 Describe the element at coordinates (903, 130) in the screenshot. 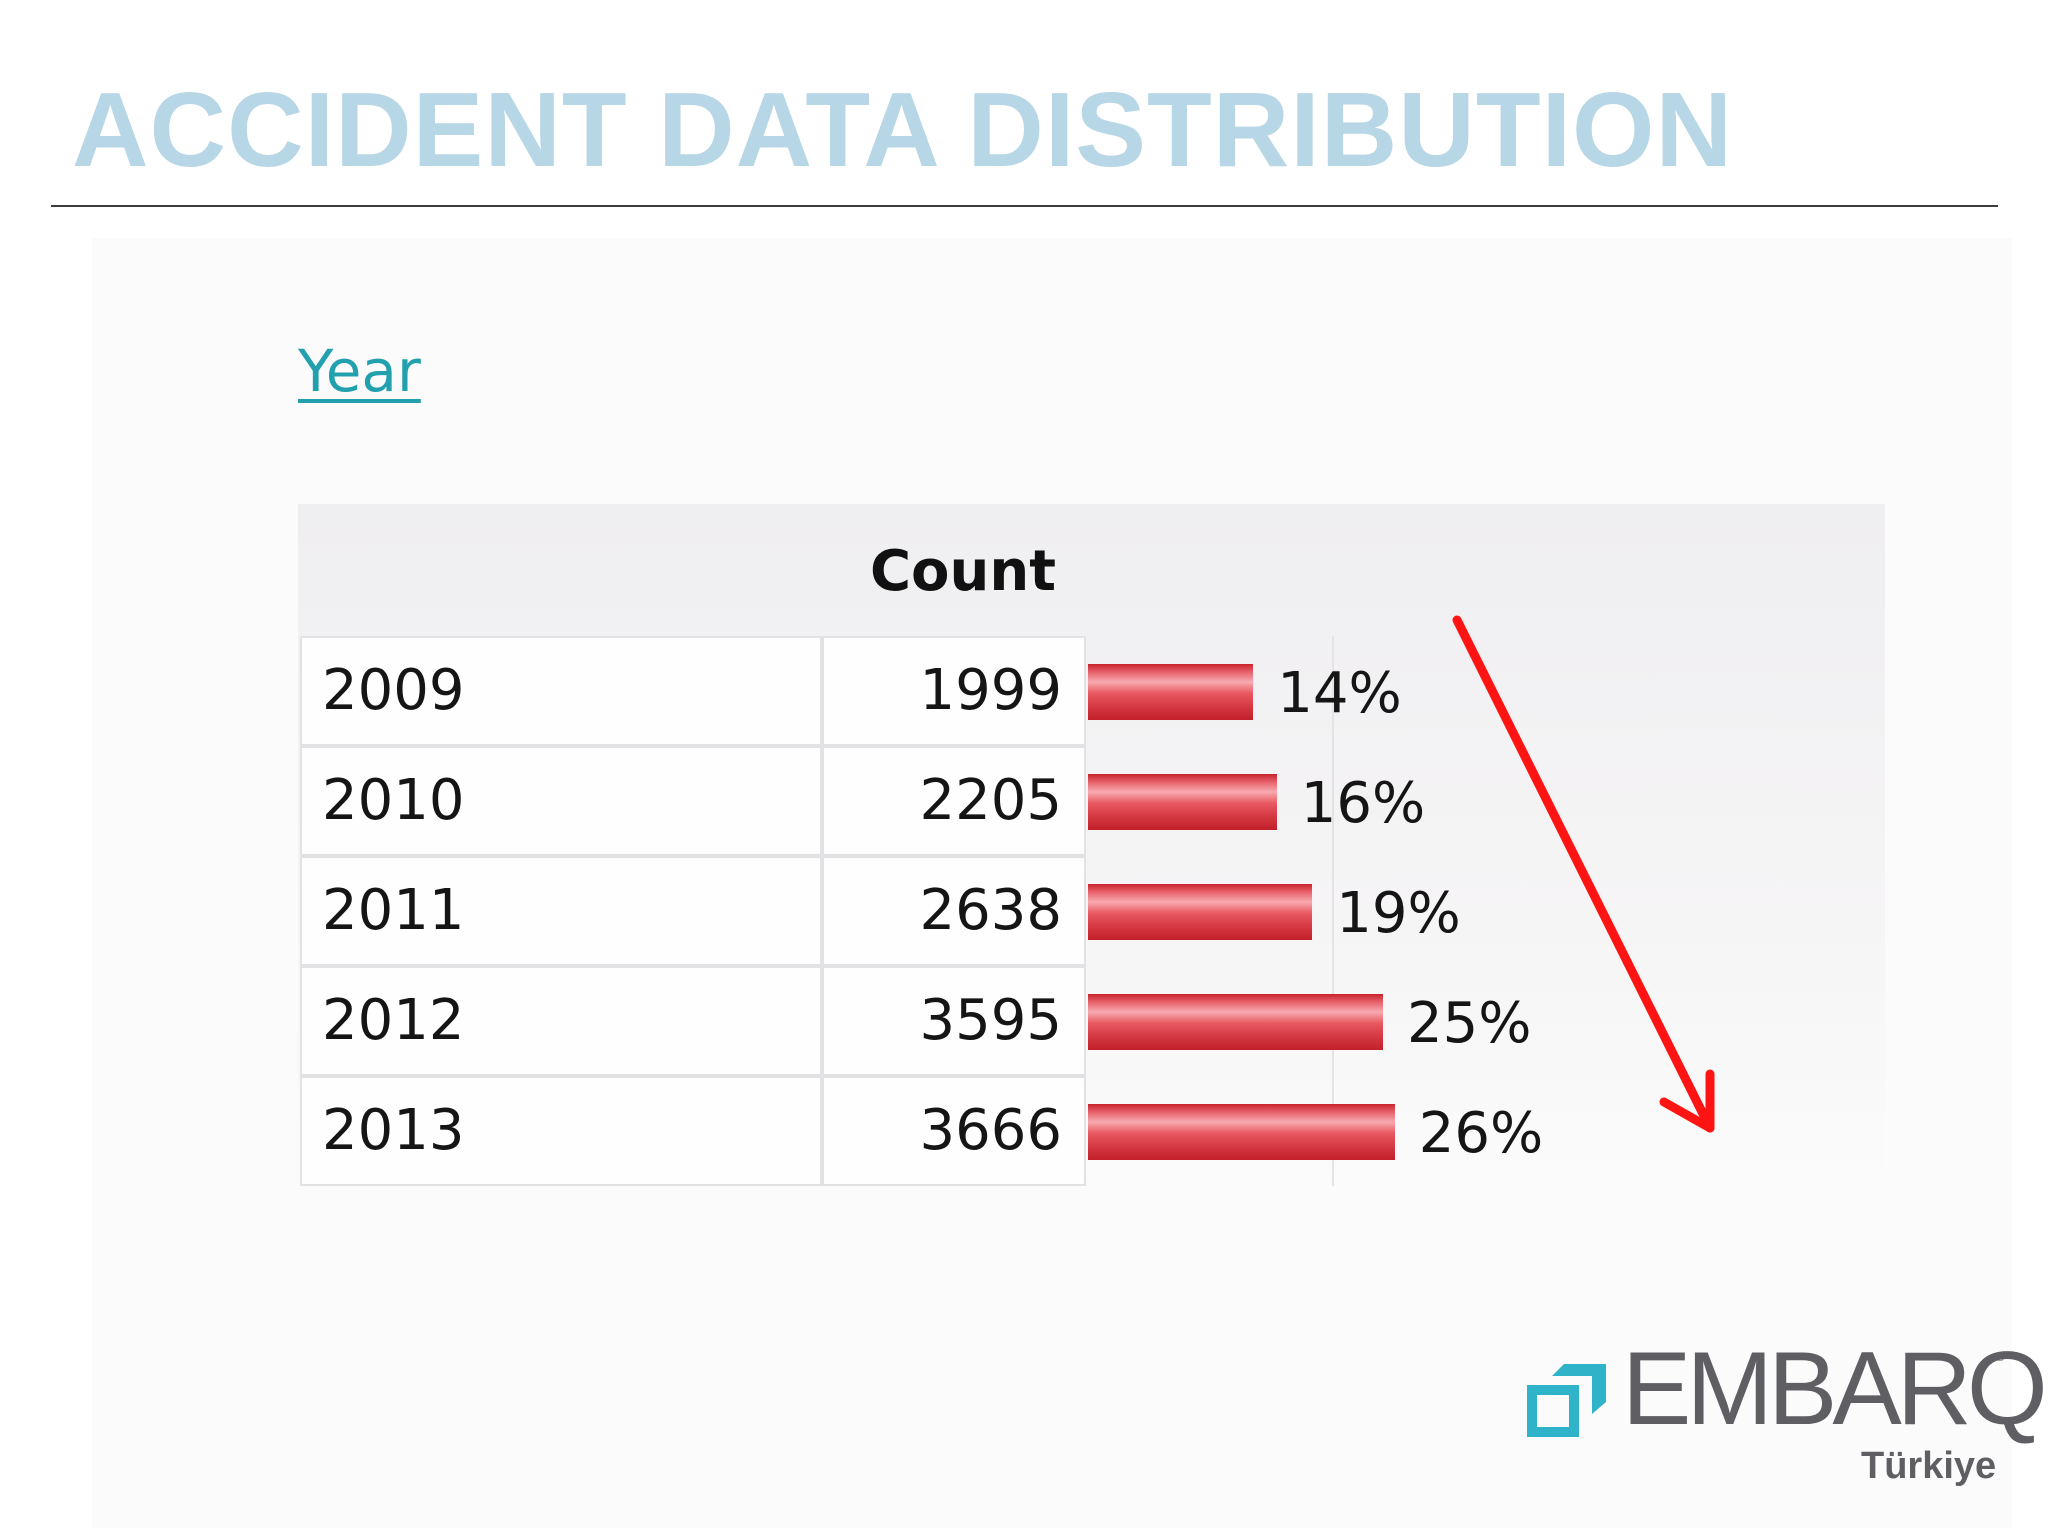

I see `slide-title: ACCIDENT DATA DISTRIBUTION` at that location.